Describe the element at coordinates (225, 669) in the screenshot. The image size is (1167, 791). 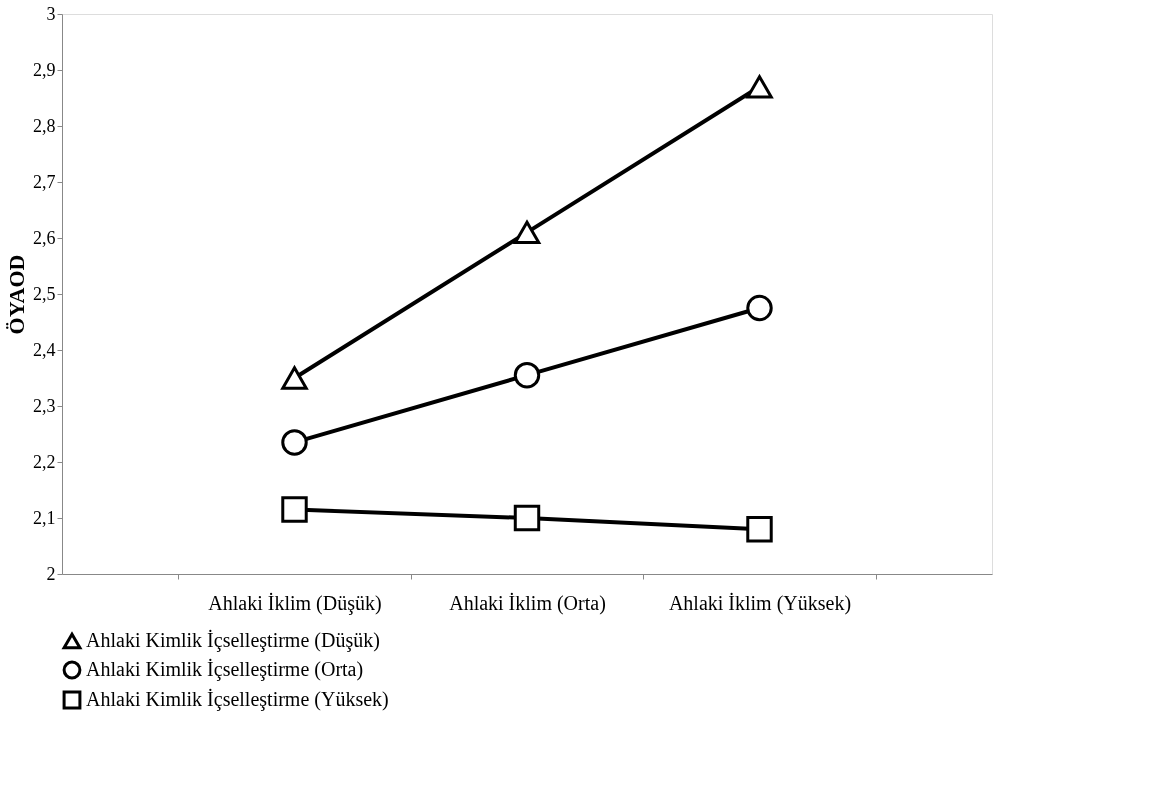
I see `legend-label: Ahlaki Kimlik İçselleştirme (Orta)` at that location.